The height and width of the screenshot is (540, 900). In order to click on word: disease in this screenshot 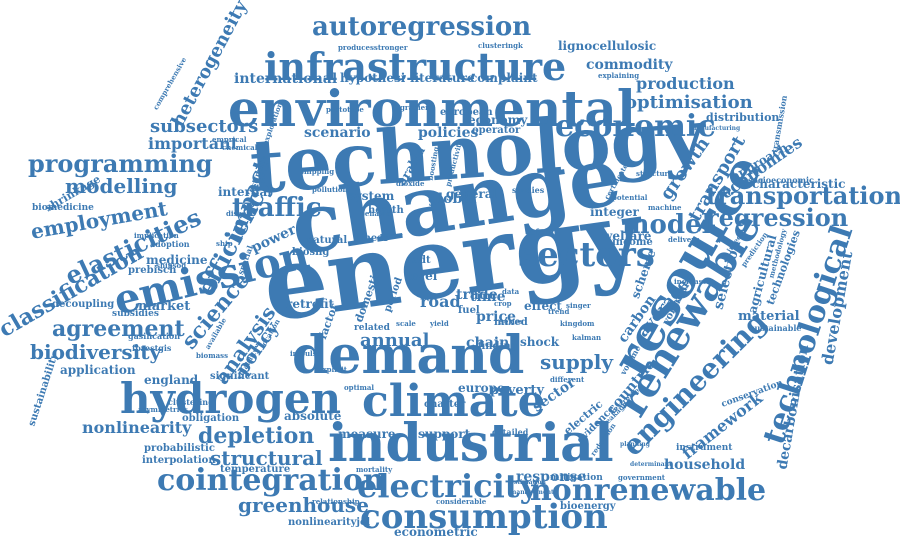, I will do `click(240, 213)`.